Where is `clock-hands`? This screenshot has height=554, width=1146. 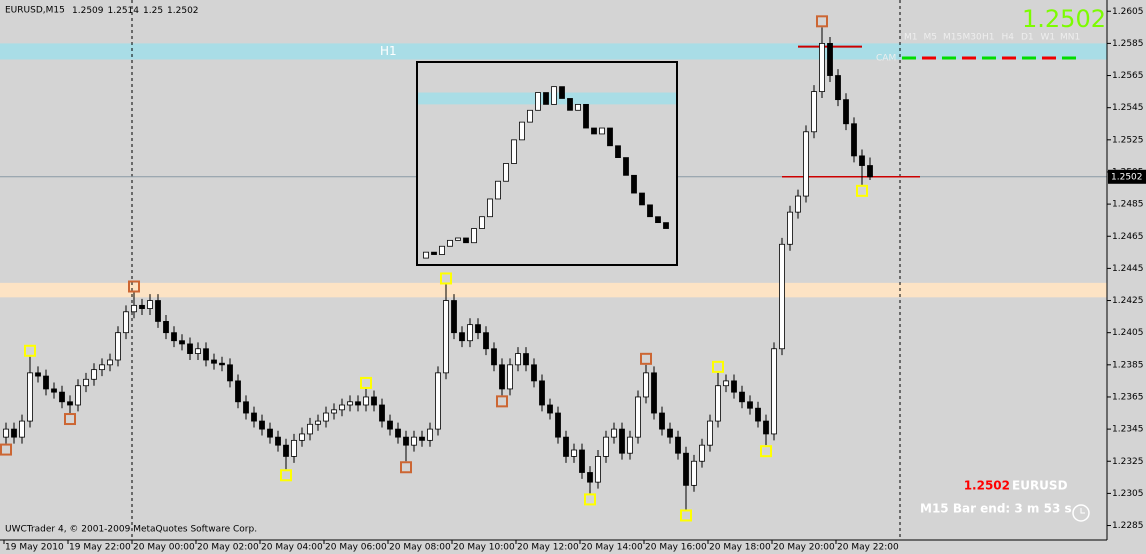 clock-hands is located at coordinates (1082, 511).